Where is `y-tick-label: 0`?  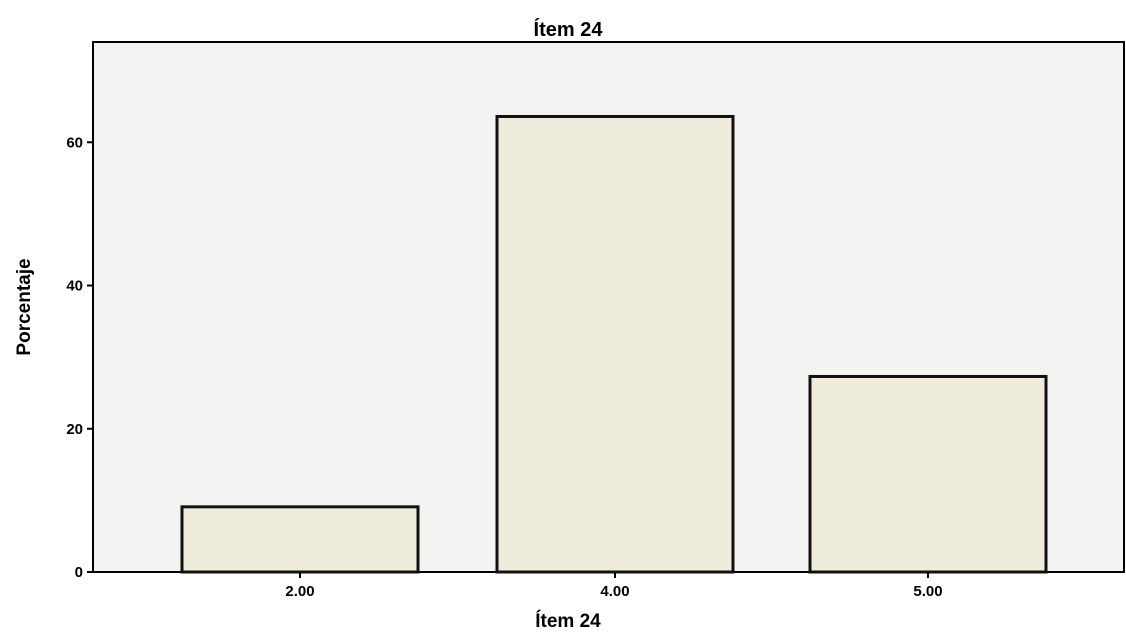
y-tick-label: 0 is located at coordinates (79, 572).